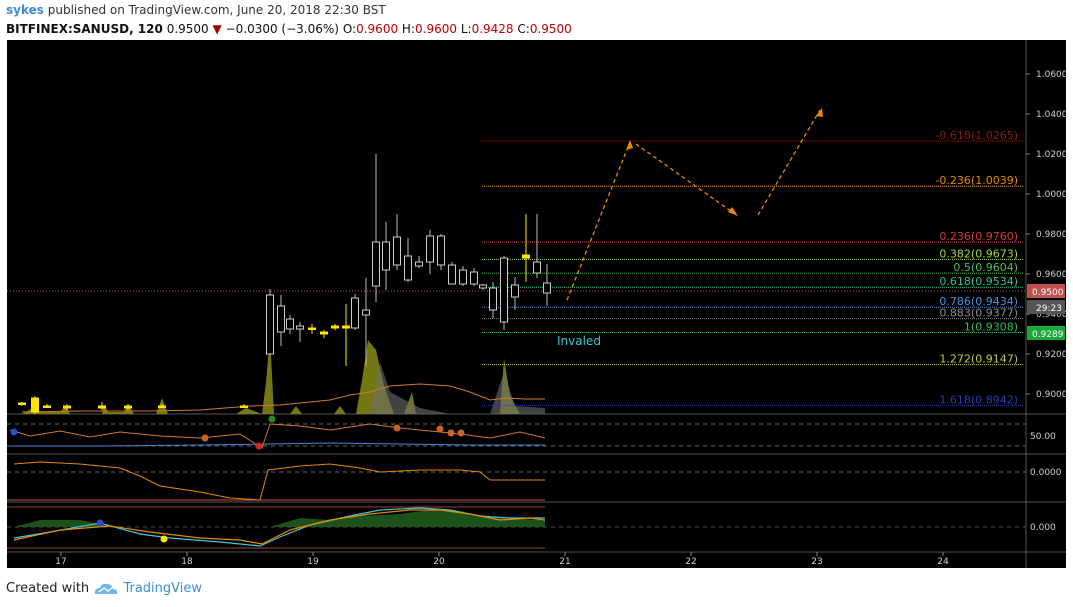  Describe the element at coordinates (1052, 195) in the screenshot. I see `price-tick-label: 1.0000` at that location.